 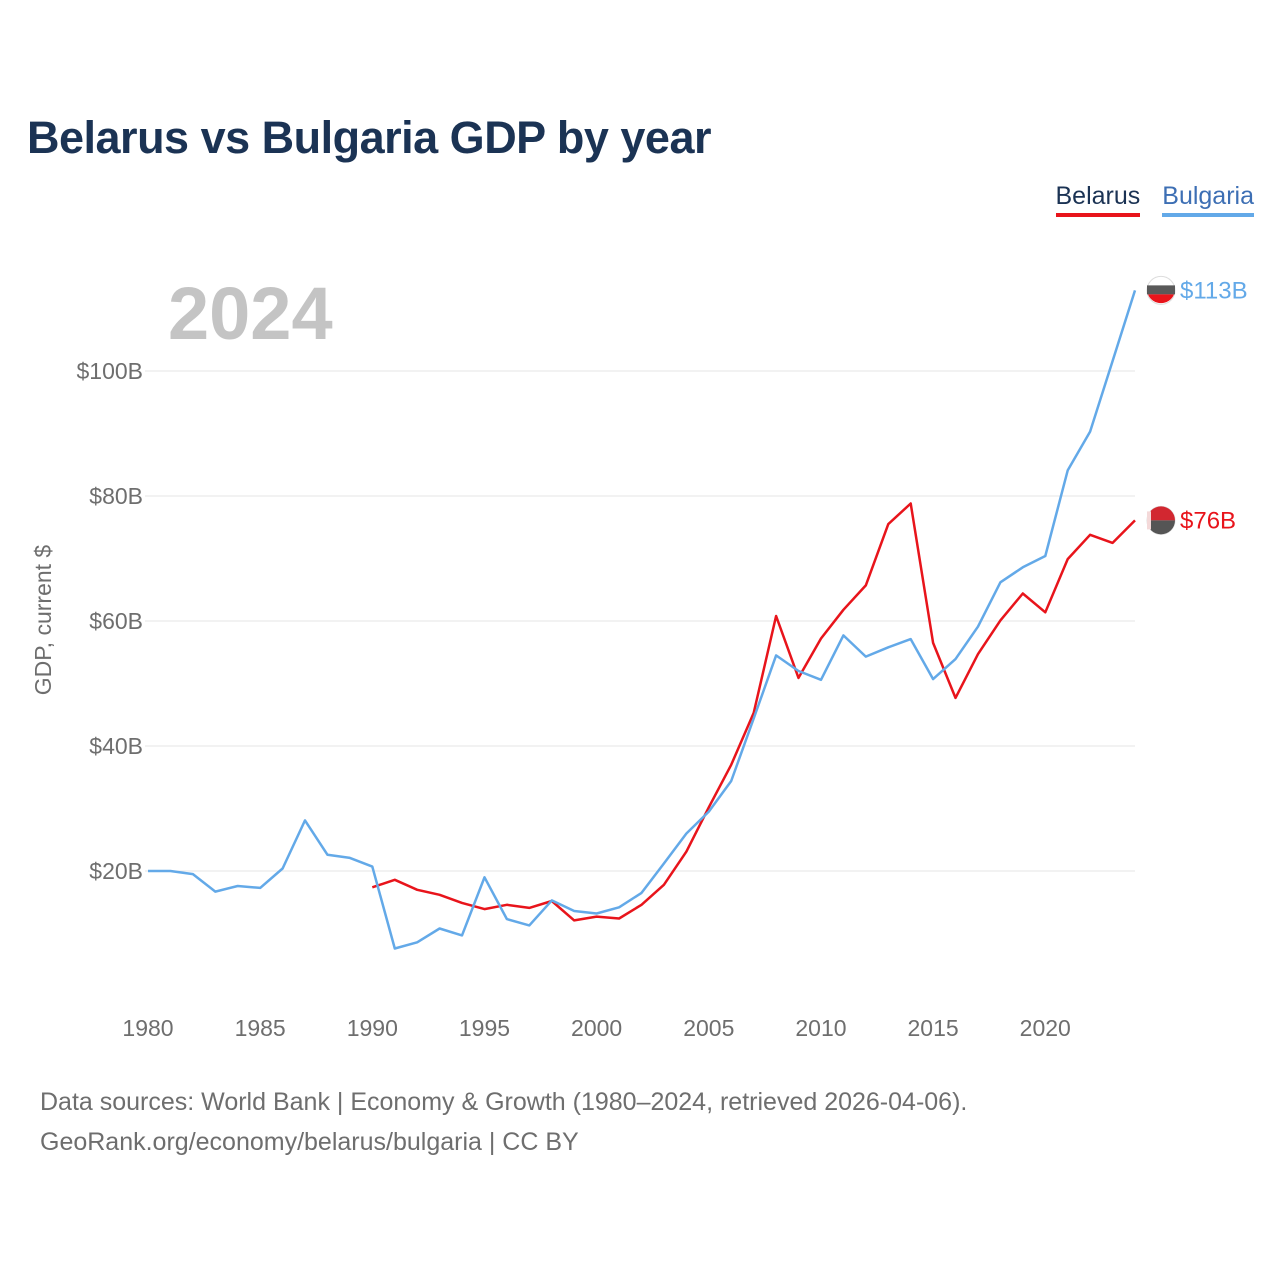 What do you see at coordinates (116, 746) in the screenshot?
I see `y-tick-label: $40B` at bounding box center [116, 746].